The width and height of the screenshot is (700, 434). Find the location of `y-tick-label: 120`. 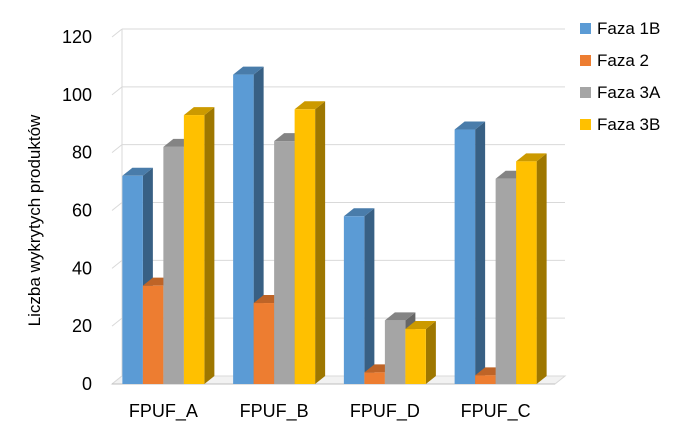

y-tick-label: 120 is located at coordinates (77, 37).